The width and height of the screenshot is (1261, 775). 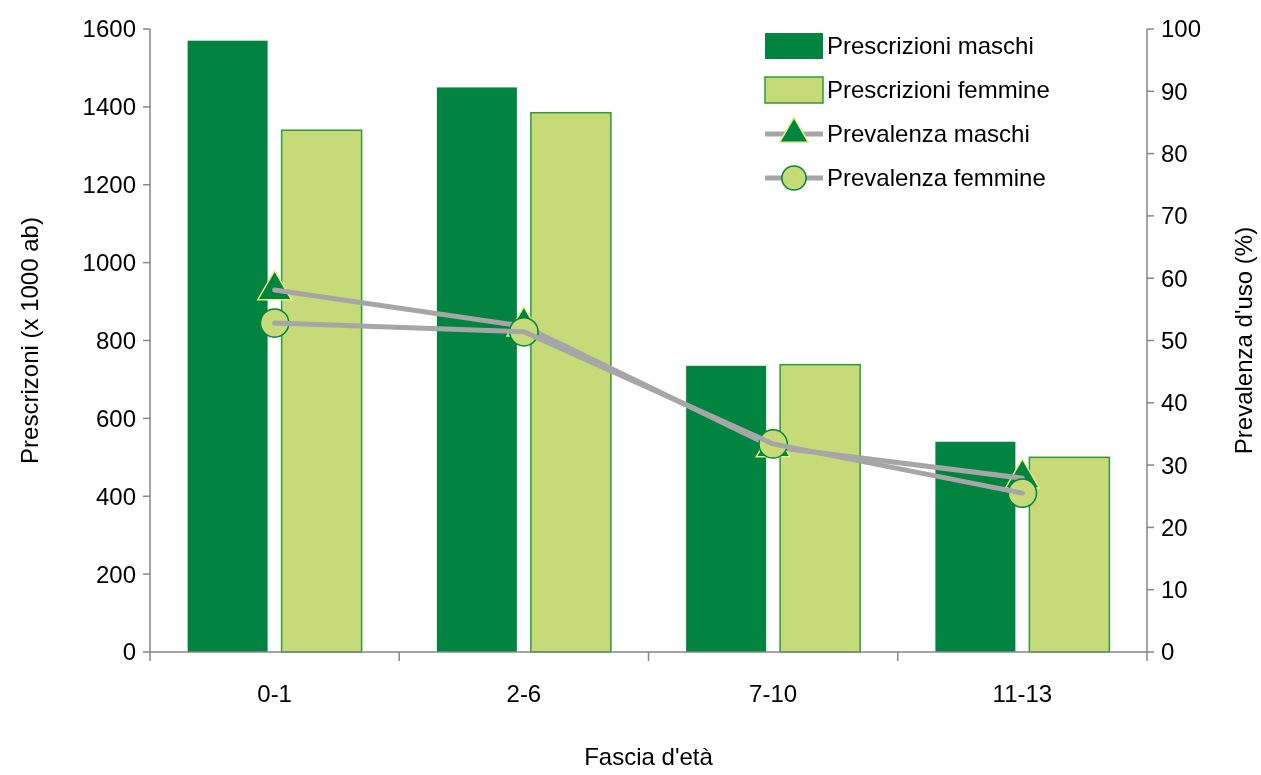 I want to click on x-tick-label: 2-6, so click(x=524, y=693).